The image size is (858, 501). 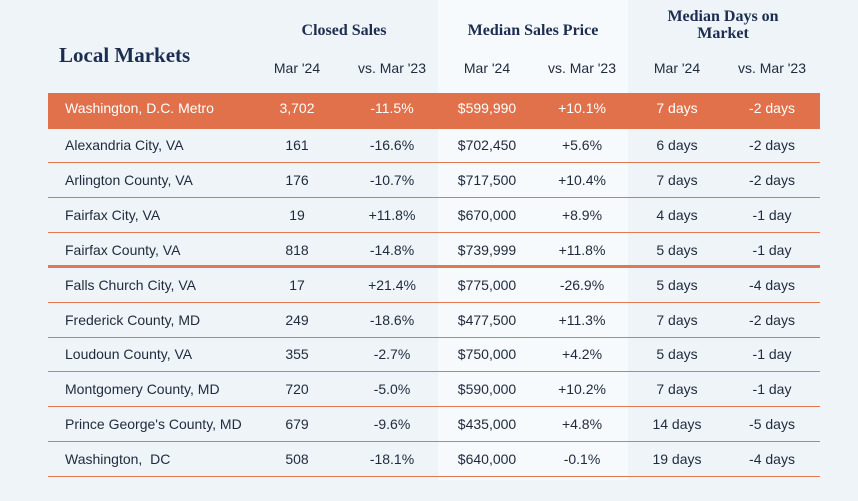 I want to click on table-cell: 679, so click(x=297, y=424).